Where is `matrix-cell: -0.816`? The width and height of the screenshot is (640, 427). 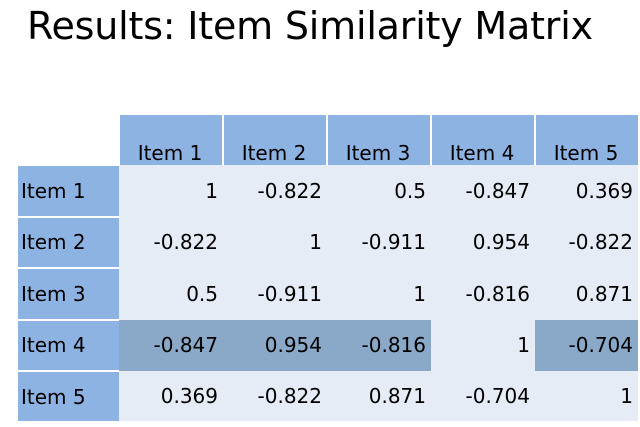
matrix-cell: -0.816 is located at coordinates (483, 294).